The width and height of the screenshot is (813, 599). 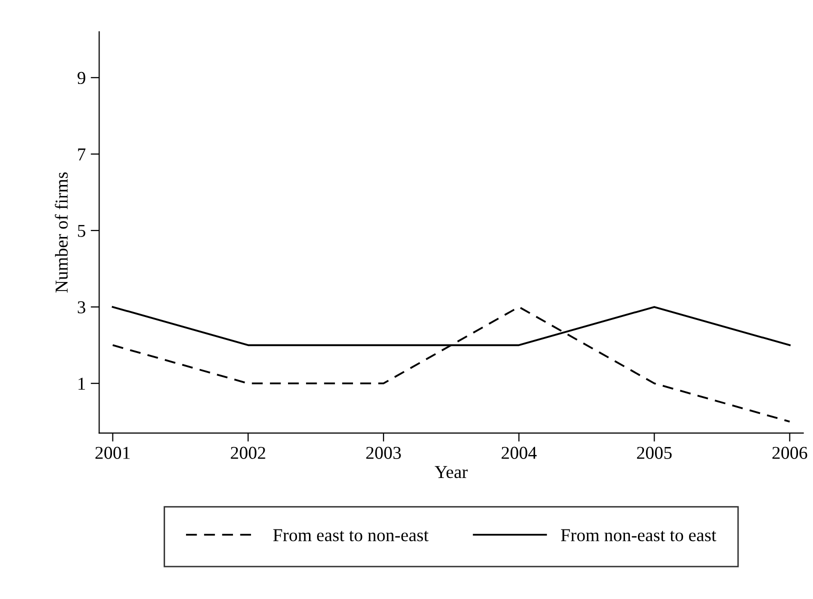 What do you see at coordinates (82, 154) in the screenshot?
I see `y-tick-label: 7` at bounding box center [82, 154].